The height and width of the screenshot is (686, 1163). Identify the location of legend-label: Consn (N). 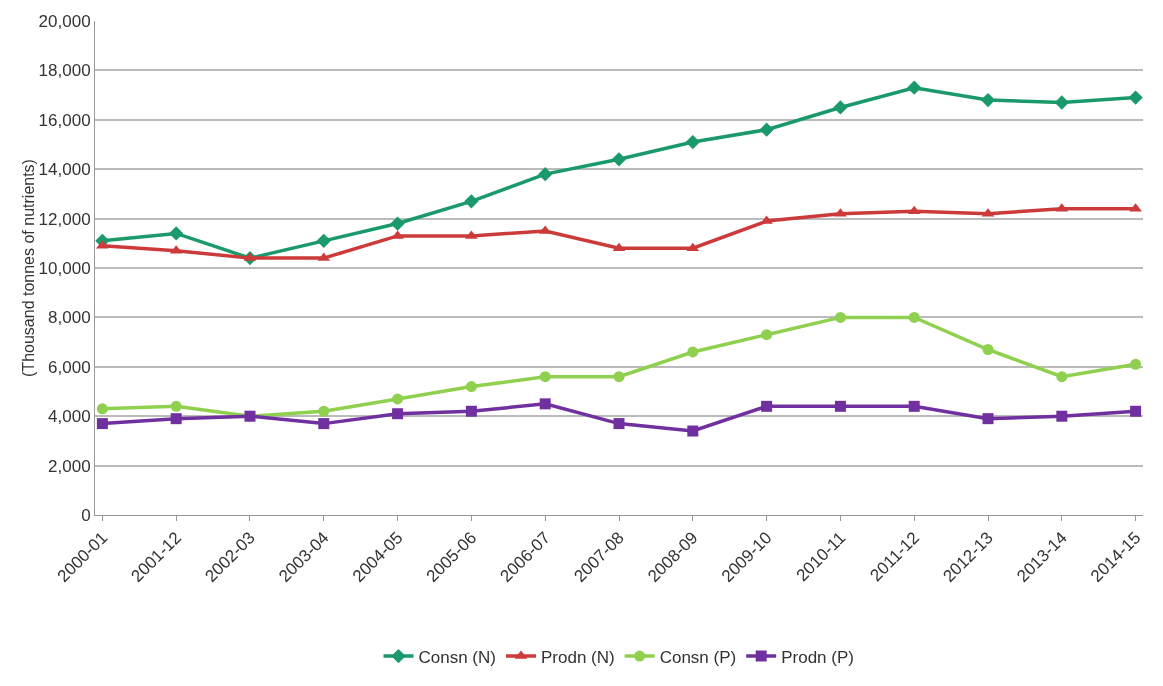
(457, 657).